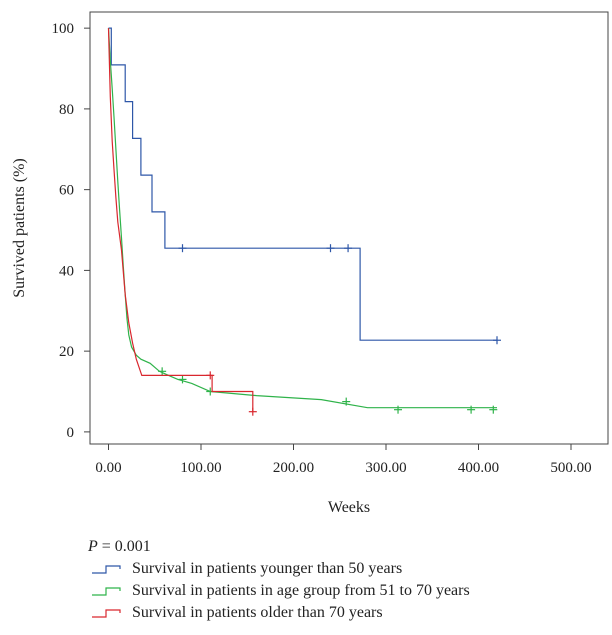  Describe the element at coordinates (385, 468) in the screenshot. I see `x-tick-label: 300.00` at that location.